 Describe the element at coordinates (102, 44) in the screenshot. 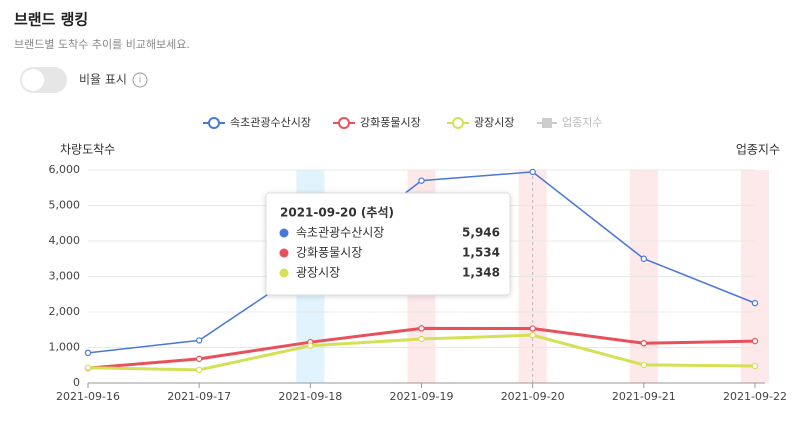

I see `subtitle: 브랜드별 도착수 추이를 비교해보세요.` at that location.